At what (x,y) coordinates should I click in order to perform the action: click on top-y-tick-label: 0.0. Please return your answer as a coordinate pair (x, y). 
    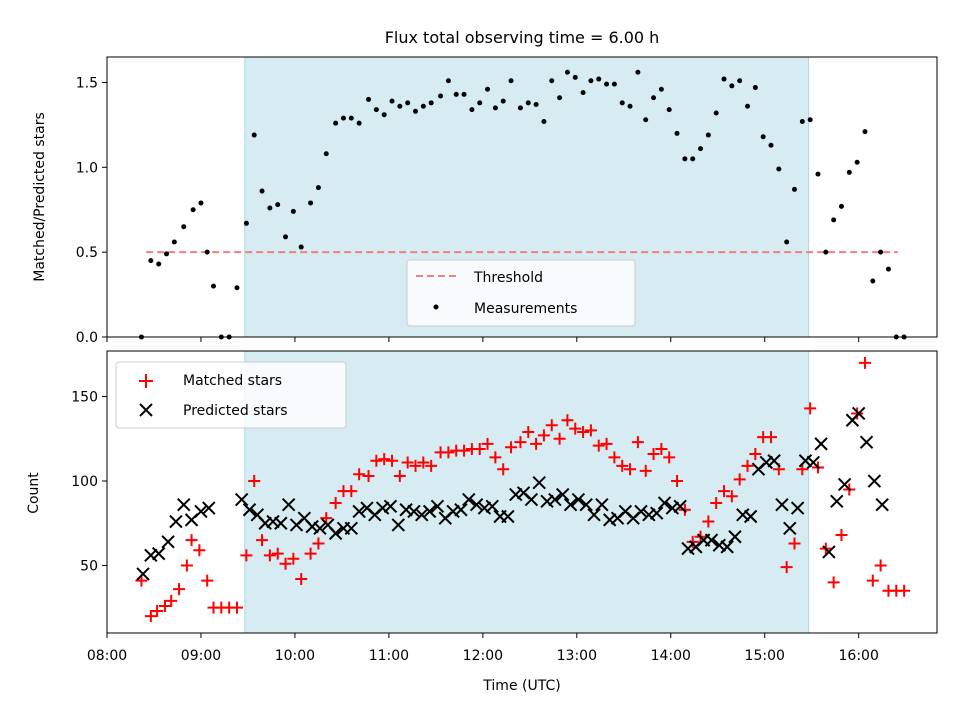
    Looking at the image, I should click on (87, 338).